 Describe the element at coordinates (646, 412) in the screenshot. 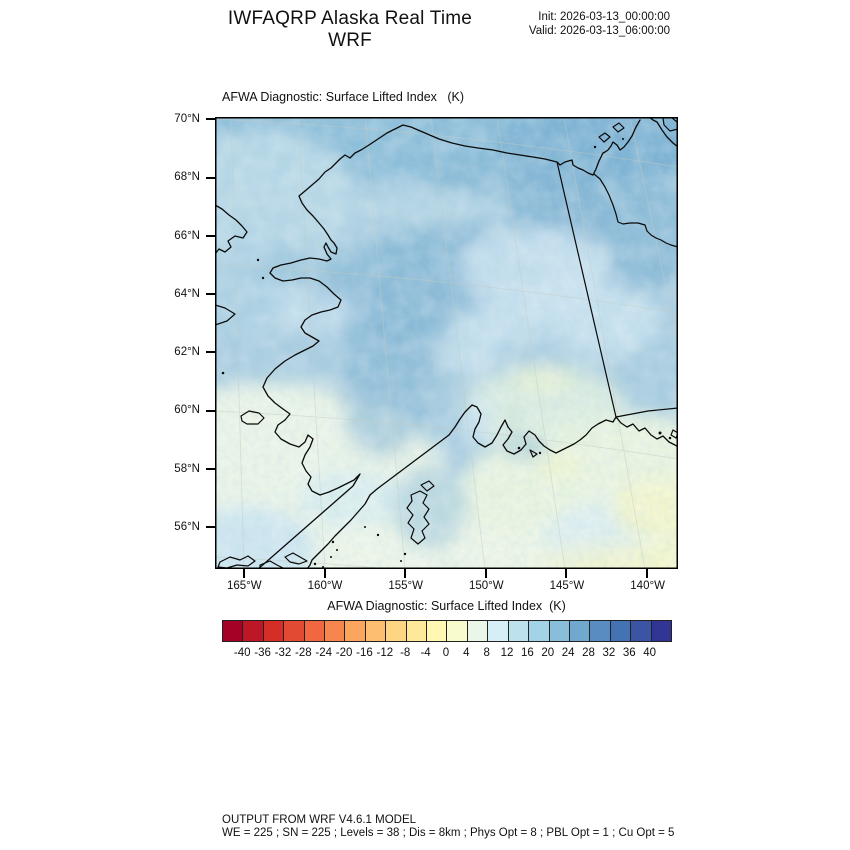

I see `border-to-edge` at that location.